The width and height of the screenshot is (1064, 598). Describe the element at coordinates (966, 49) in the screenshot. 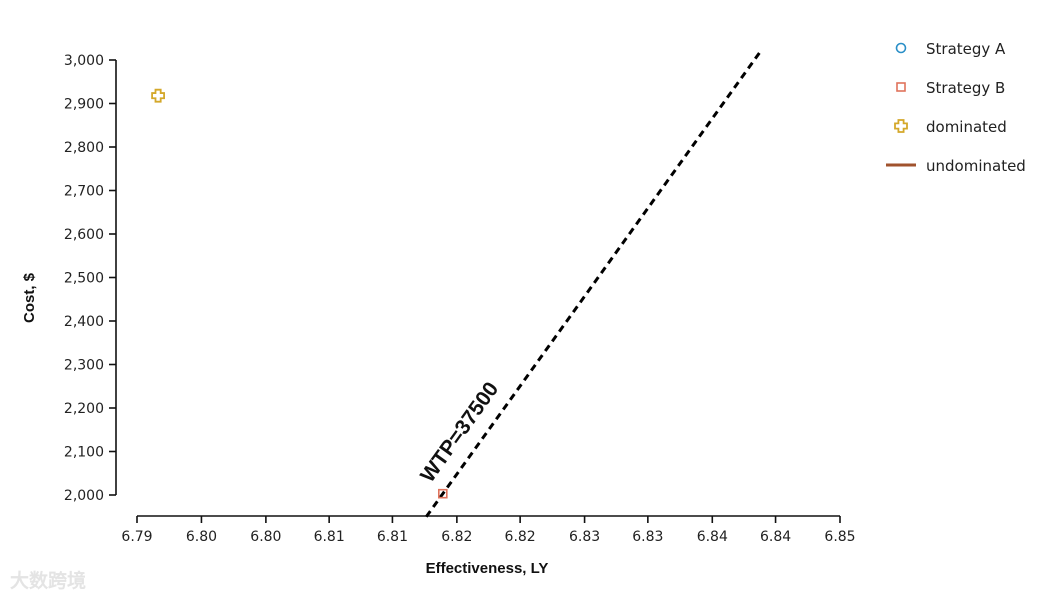

I see `legend-label-strategy-a: Strategy A` at that location.